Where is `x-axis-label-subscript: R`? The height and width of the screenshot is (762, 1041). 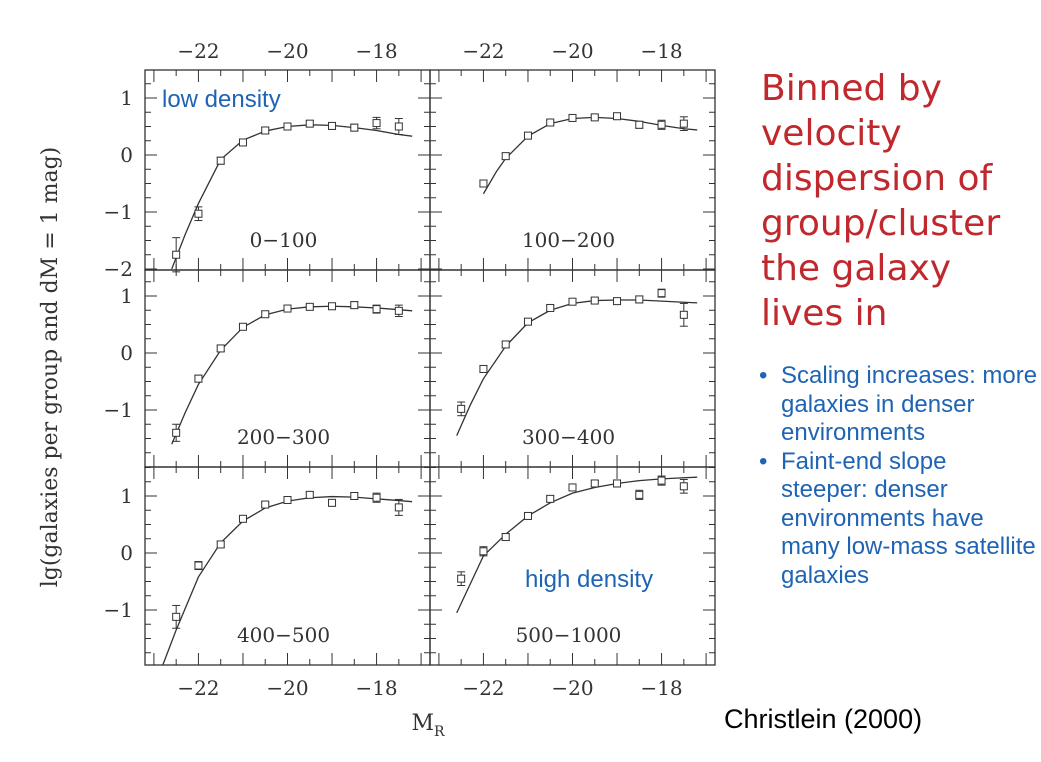 x-axis-label-subscript: R is located at coordinates (439, 732).